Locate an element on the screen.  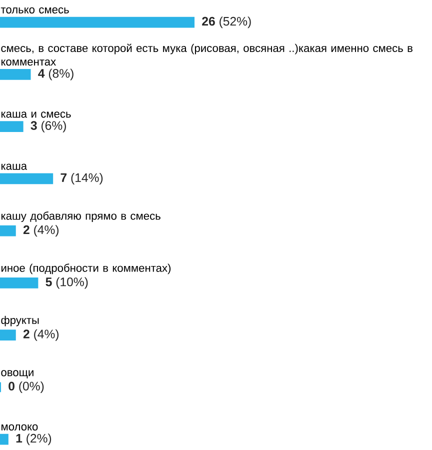
y-tick-label: иное (подробности в комментах) is located at coordinates (86, 269).